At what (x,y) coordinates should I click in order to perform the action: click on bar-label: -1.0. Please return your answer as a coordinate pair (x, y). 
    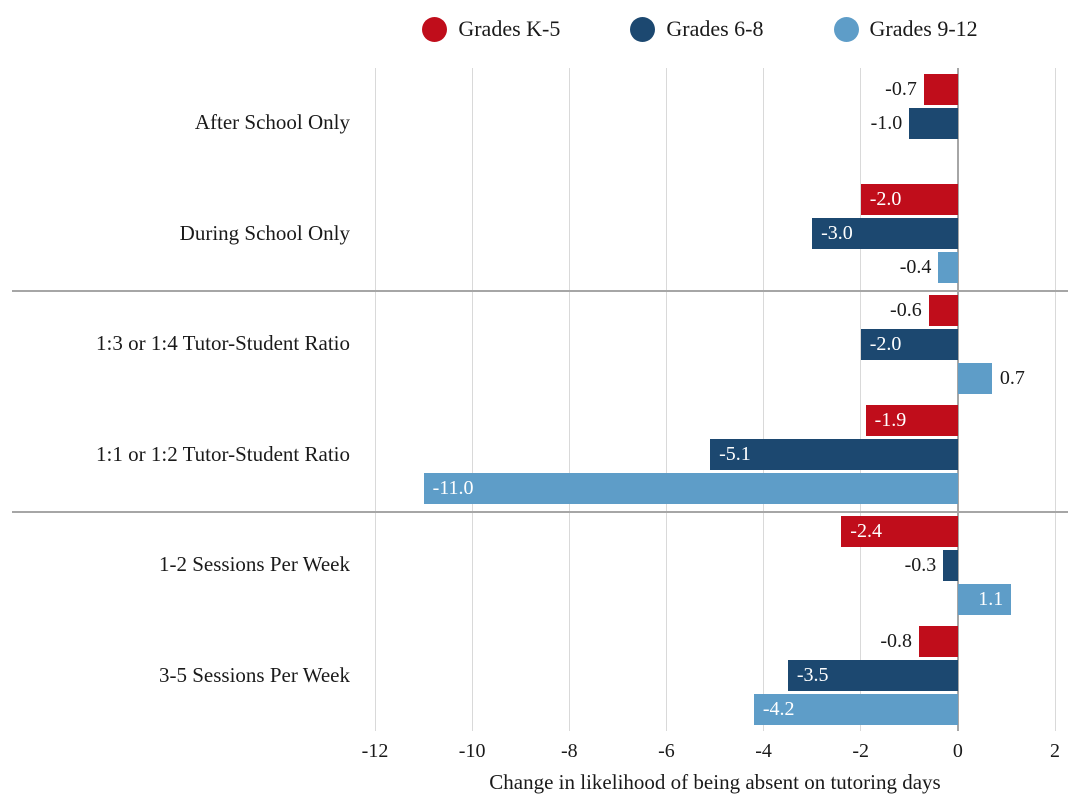
    Looking at the image, I should click on (886, 122).